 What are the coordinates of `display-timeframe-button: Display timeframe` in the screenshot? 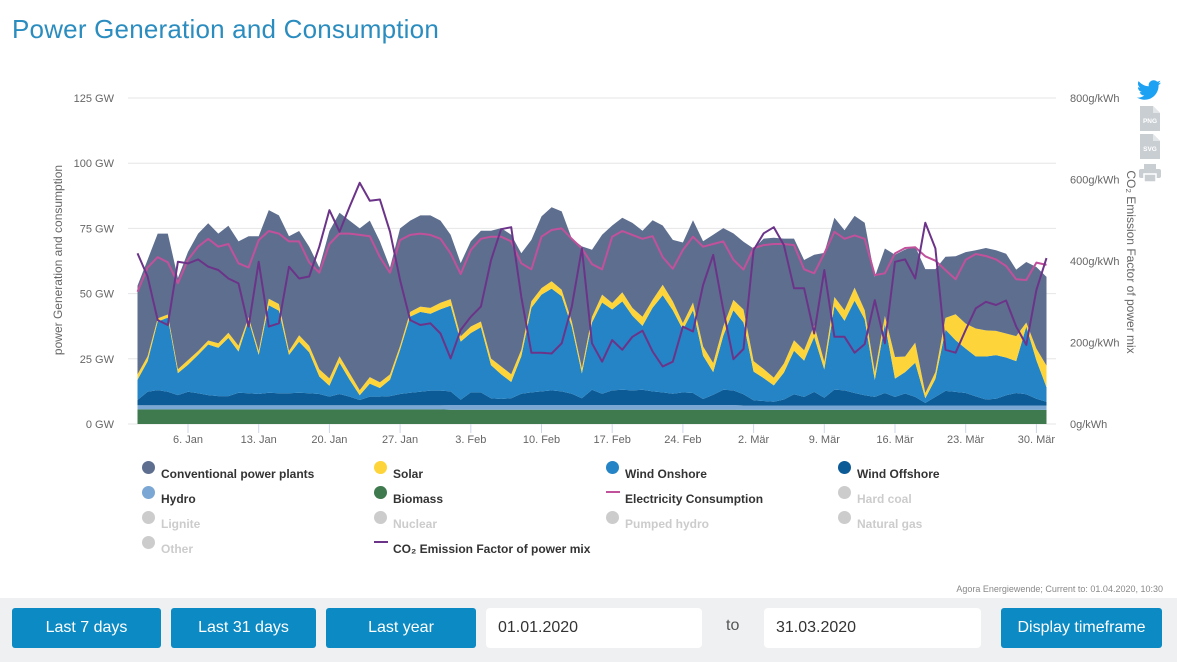 It's located at (1081, 628).